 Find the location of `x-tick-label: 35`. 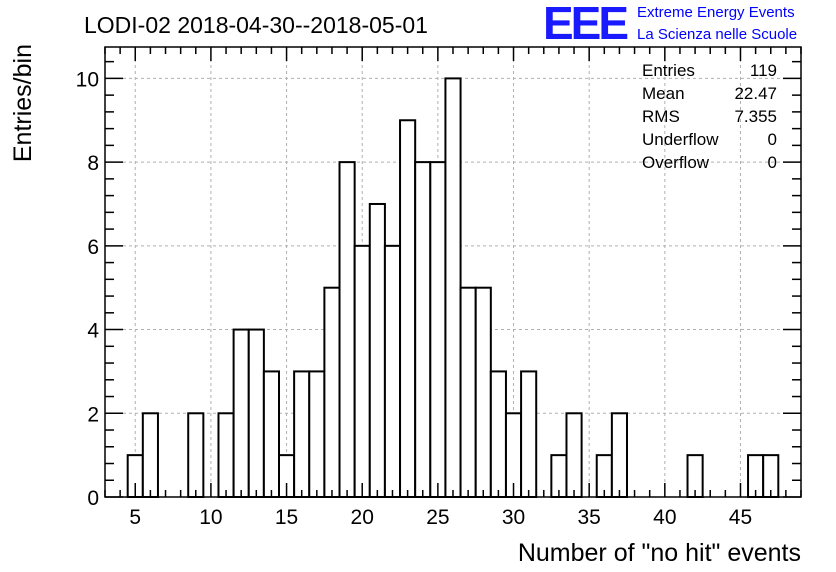

x-tick-label: 35 is located at coordinates (588, 517).